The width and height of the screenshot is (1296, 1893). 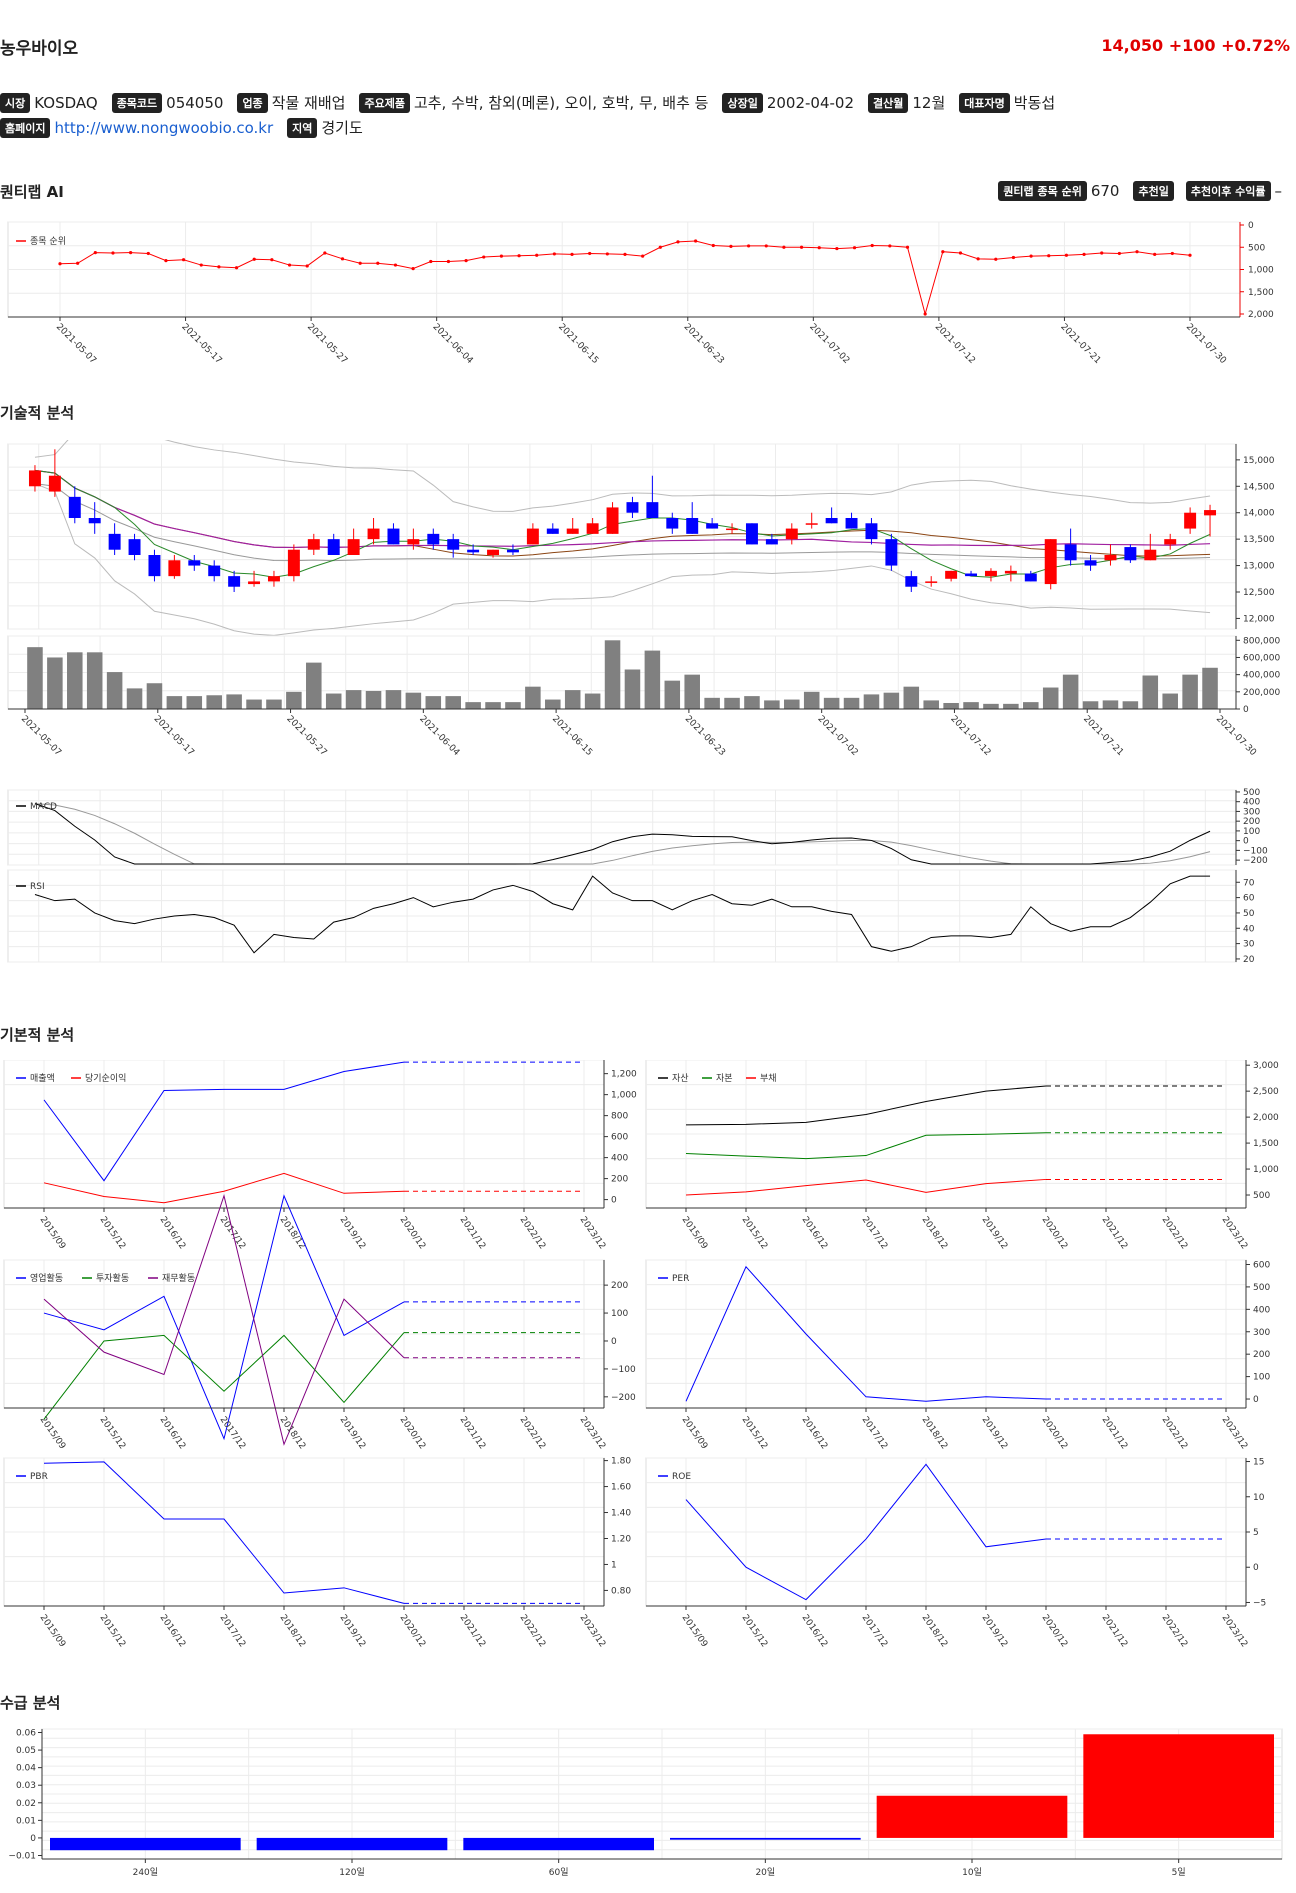 What do you see at coordinates (695, 1631) in the screenshot?
I see `fin6-xtick-label: 2015/09` at bounding box center [695, 1631].